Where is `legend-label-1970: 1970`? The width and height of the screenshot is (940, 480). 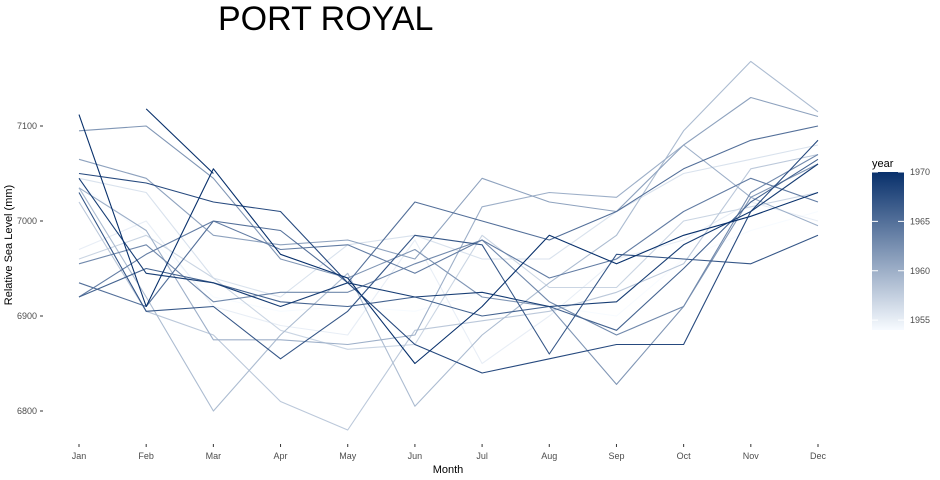
legend-label-1970: 1970 is located at coordinates (920, 172).